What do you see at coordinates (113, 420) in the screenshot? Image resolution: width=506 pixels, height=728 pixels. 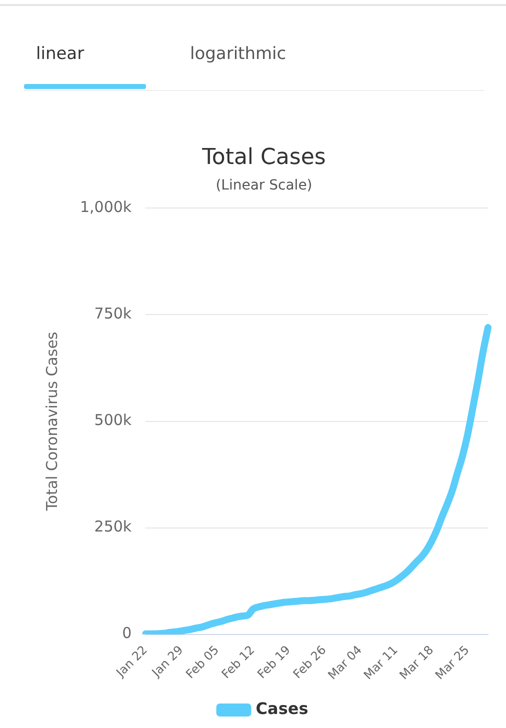 I see `y-tick-label: 500k` at bounding box center [113, 420].